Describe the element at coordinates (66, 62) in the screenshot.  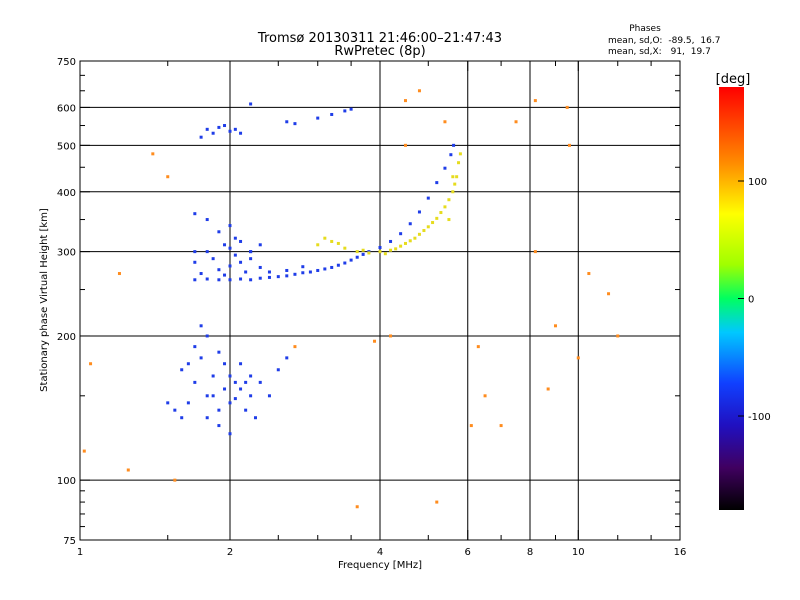
I see `y-tick-label: 750` at that location.